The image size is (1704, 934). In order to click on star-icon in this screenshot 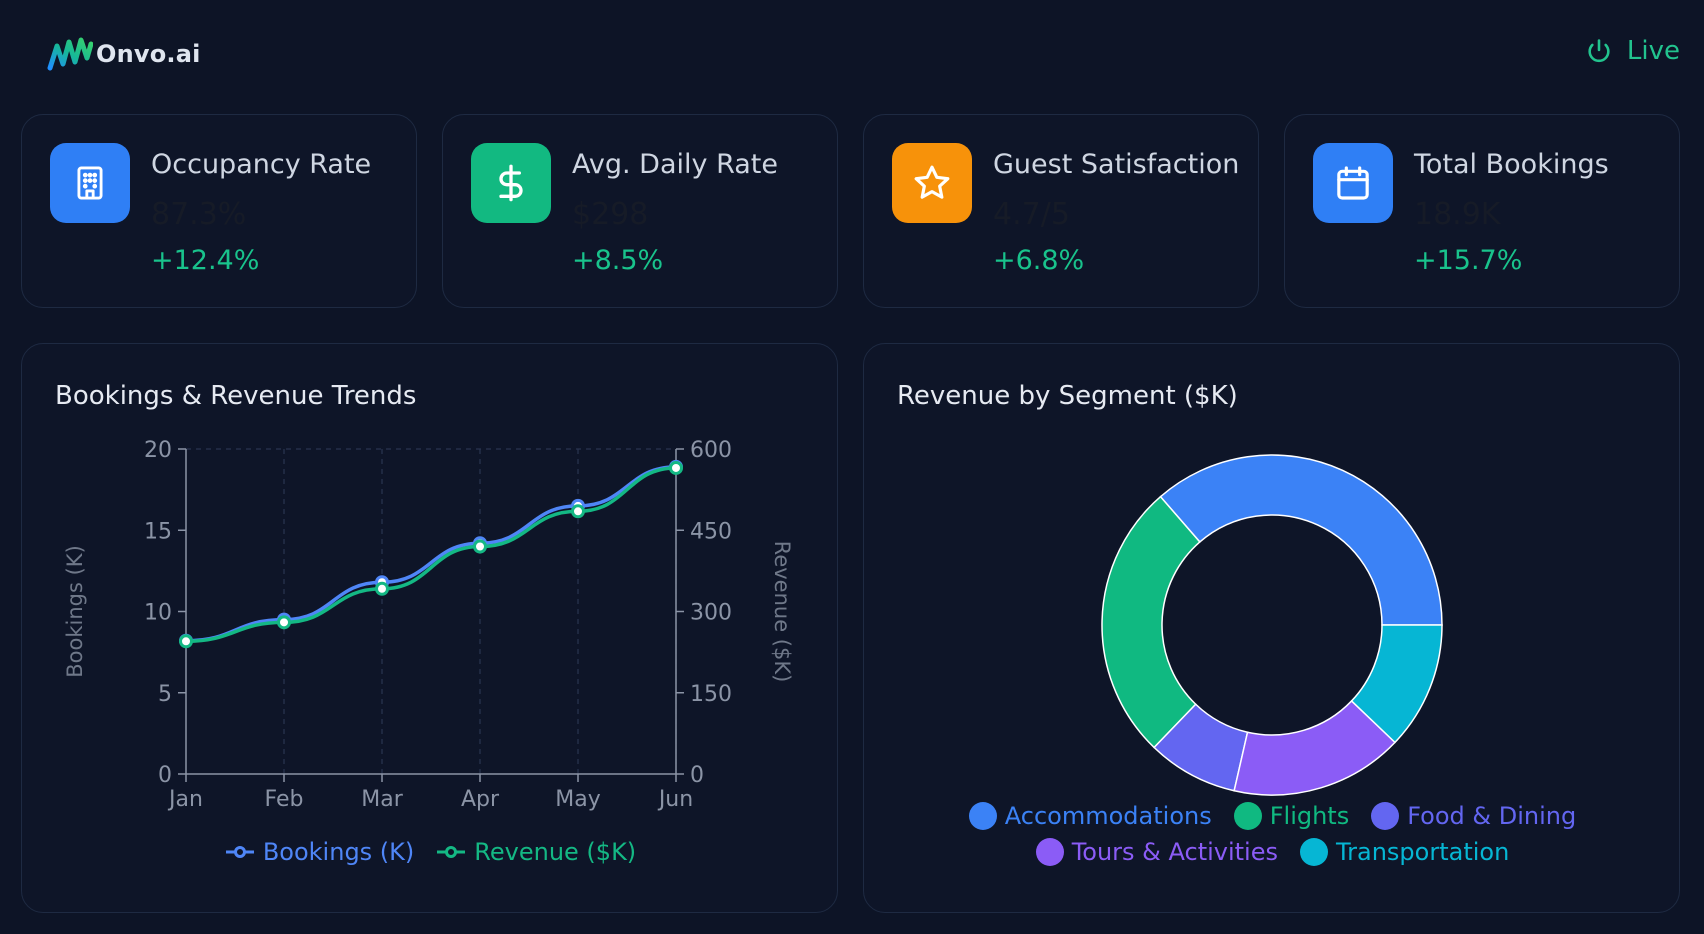, I will do `click(932, 182)`.